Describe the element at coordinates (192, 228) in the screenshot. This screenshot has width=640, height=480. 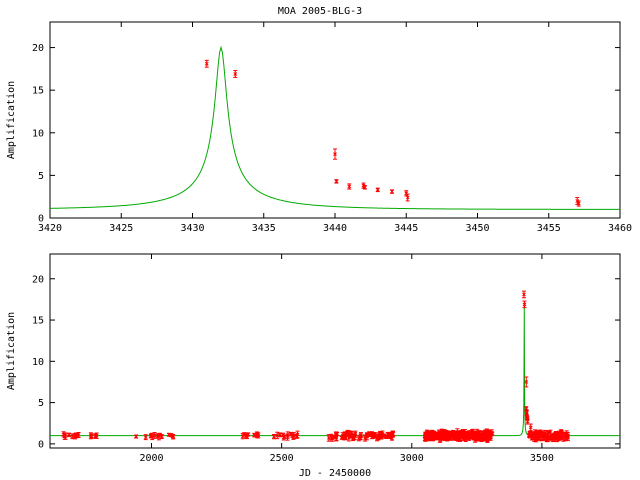
I see `x-tick-label: 3430` at that location.